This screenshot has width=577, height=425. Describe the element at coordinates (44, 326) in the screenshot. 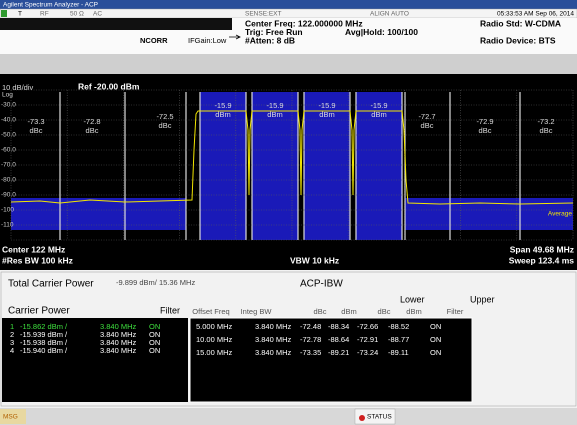

I see `carrier-cell: -15.862 dBm /` at that location.